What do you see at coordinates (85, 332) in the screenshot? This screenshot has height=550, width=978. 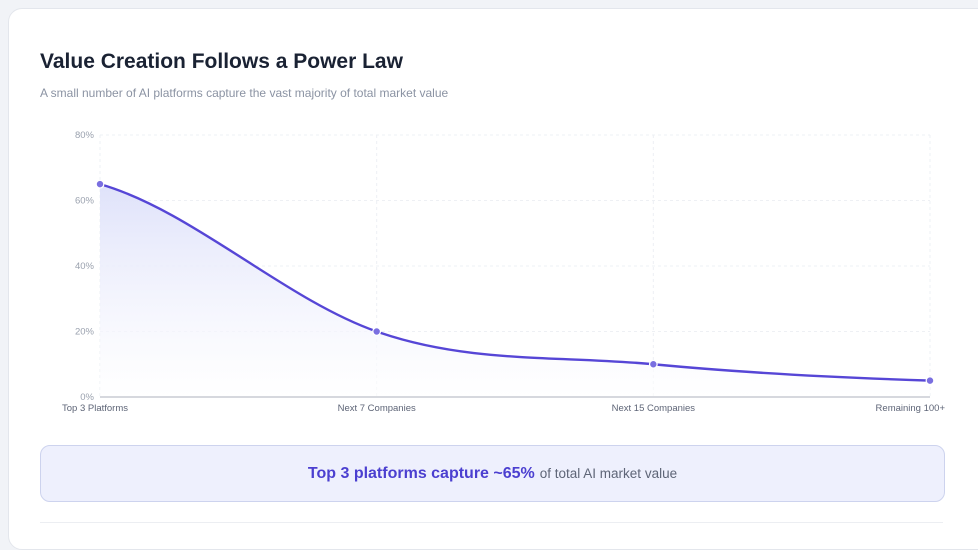 I see `y-tick-label: 20%` at bounding box center [85, 332].